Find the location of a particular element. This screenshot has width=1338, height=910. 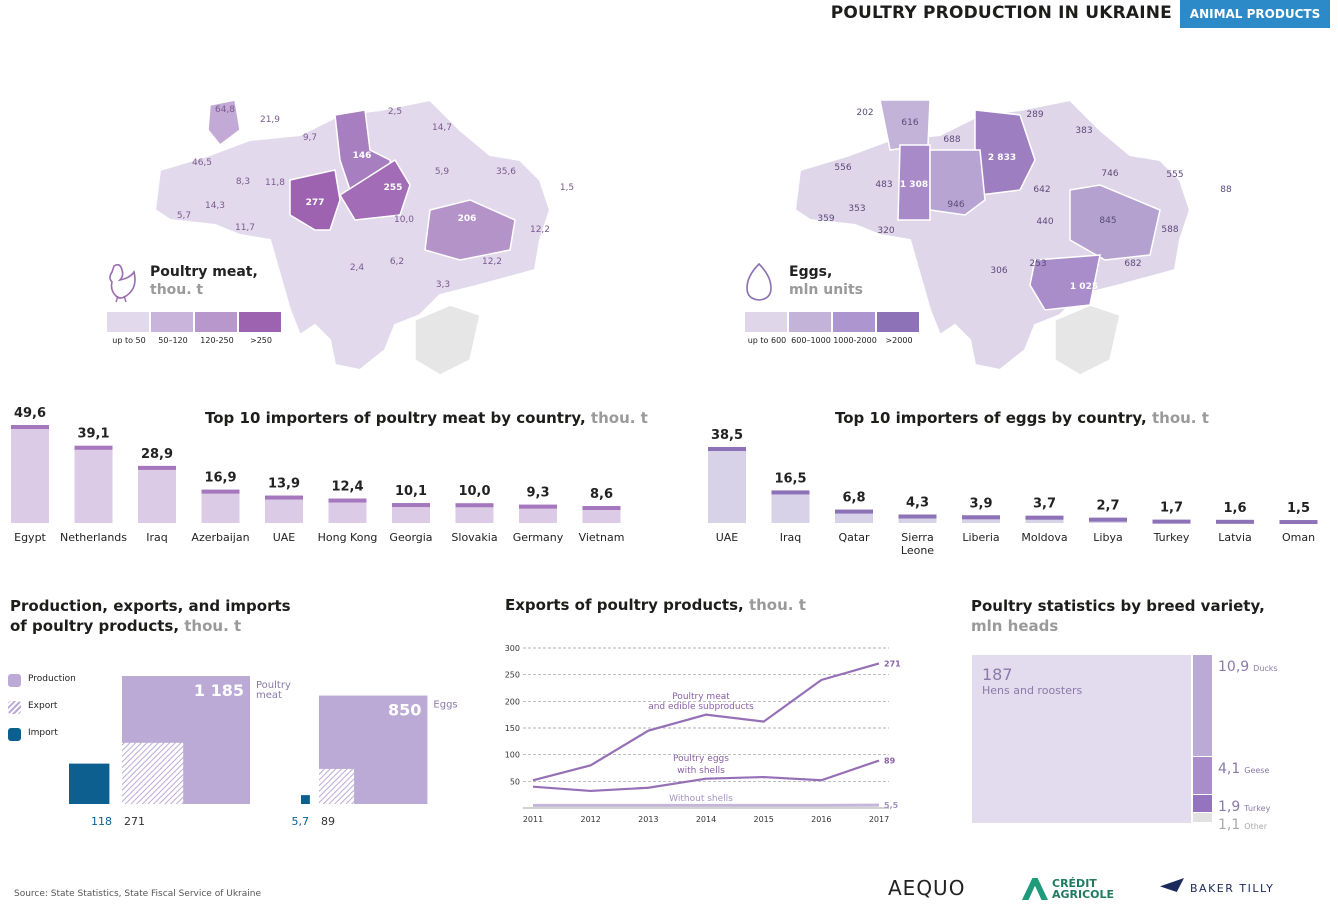

export-value: 271 is located at coordinates (134, 821).